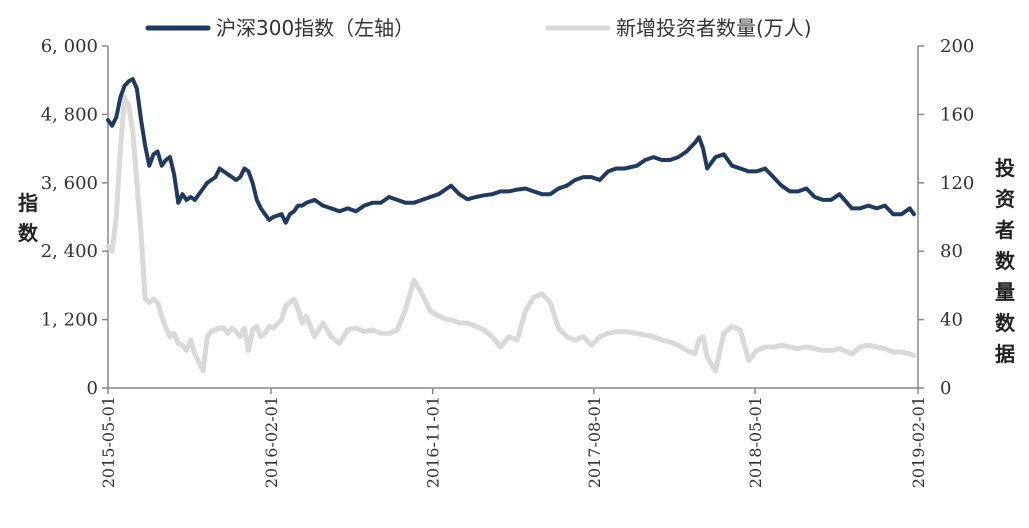 The width and height of the screenshot is (1029, 528). I want to click on x-tick-label: 2019-02-01, so click(918, 442).